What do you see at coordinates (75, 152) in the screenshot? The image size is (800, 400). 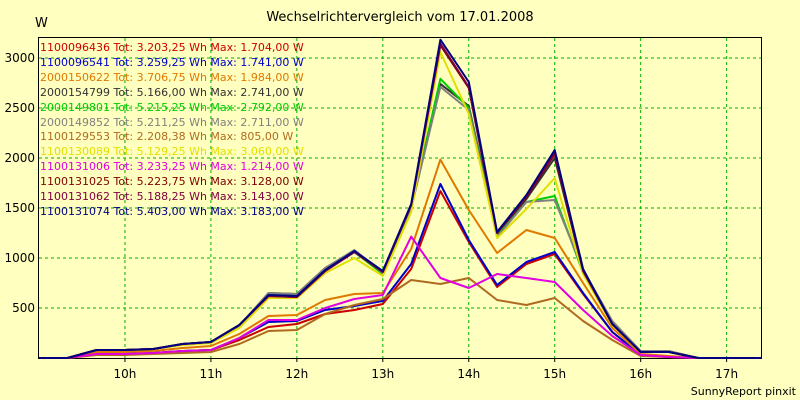 I see `legend-series-name: 1100130089` at bounding box center [75, 152].